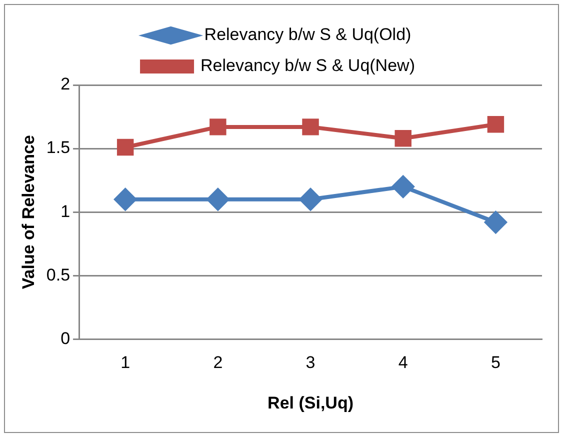 Image resolution: width=563 pixels, height=437 pixels. What do you see at coordinates (65, 338) in the screenshot?
I see `y-tick-label: 0` at bounding box center [65, 338].